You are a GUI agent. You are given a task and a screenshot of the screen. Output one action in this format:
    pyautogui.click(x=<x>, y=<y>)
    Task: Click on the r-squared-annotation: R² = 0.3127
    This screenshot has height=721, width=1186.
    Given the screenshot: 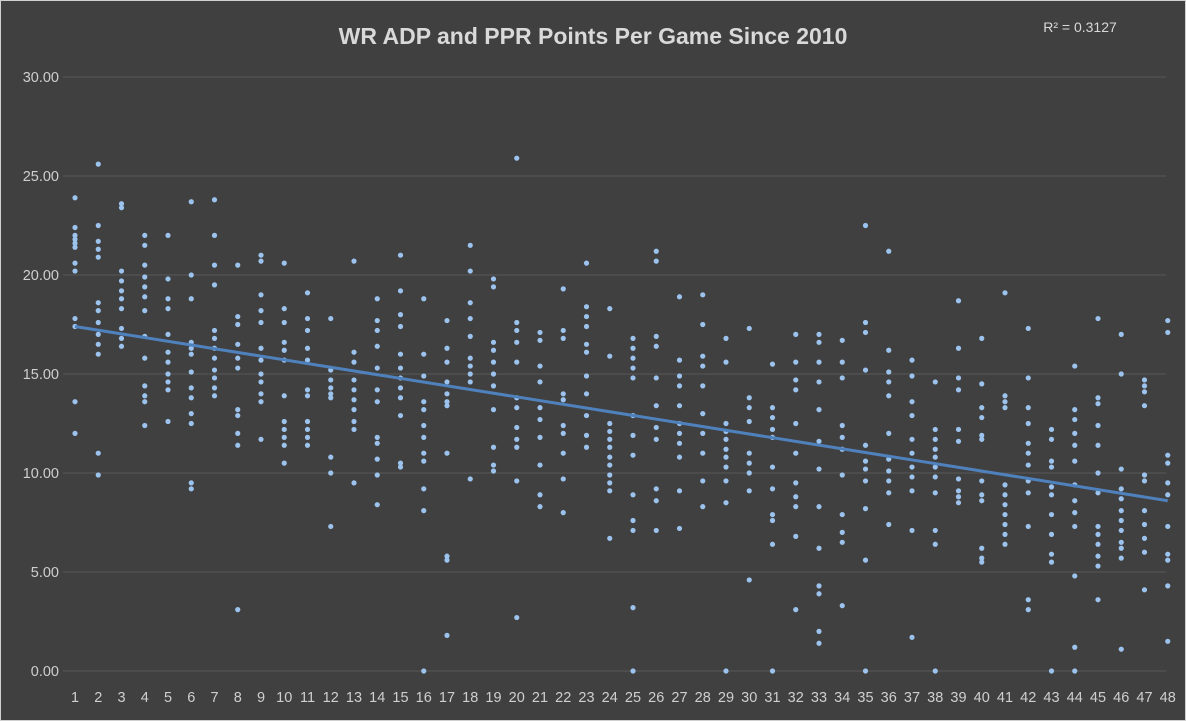 What is the action you would take?
    pyautogui.click(x=1080, y=27)
    